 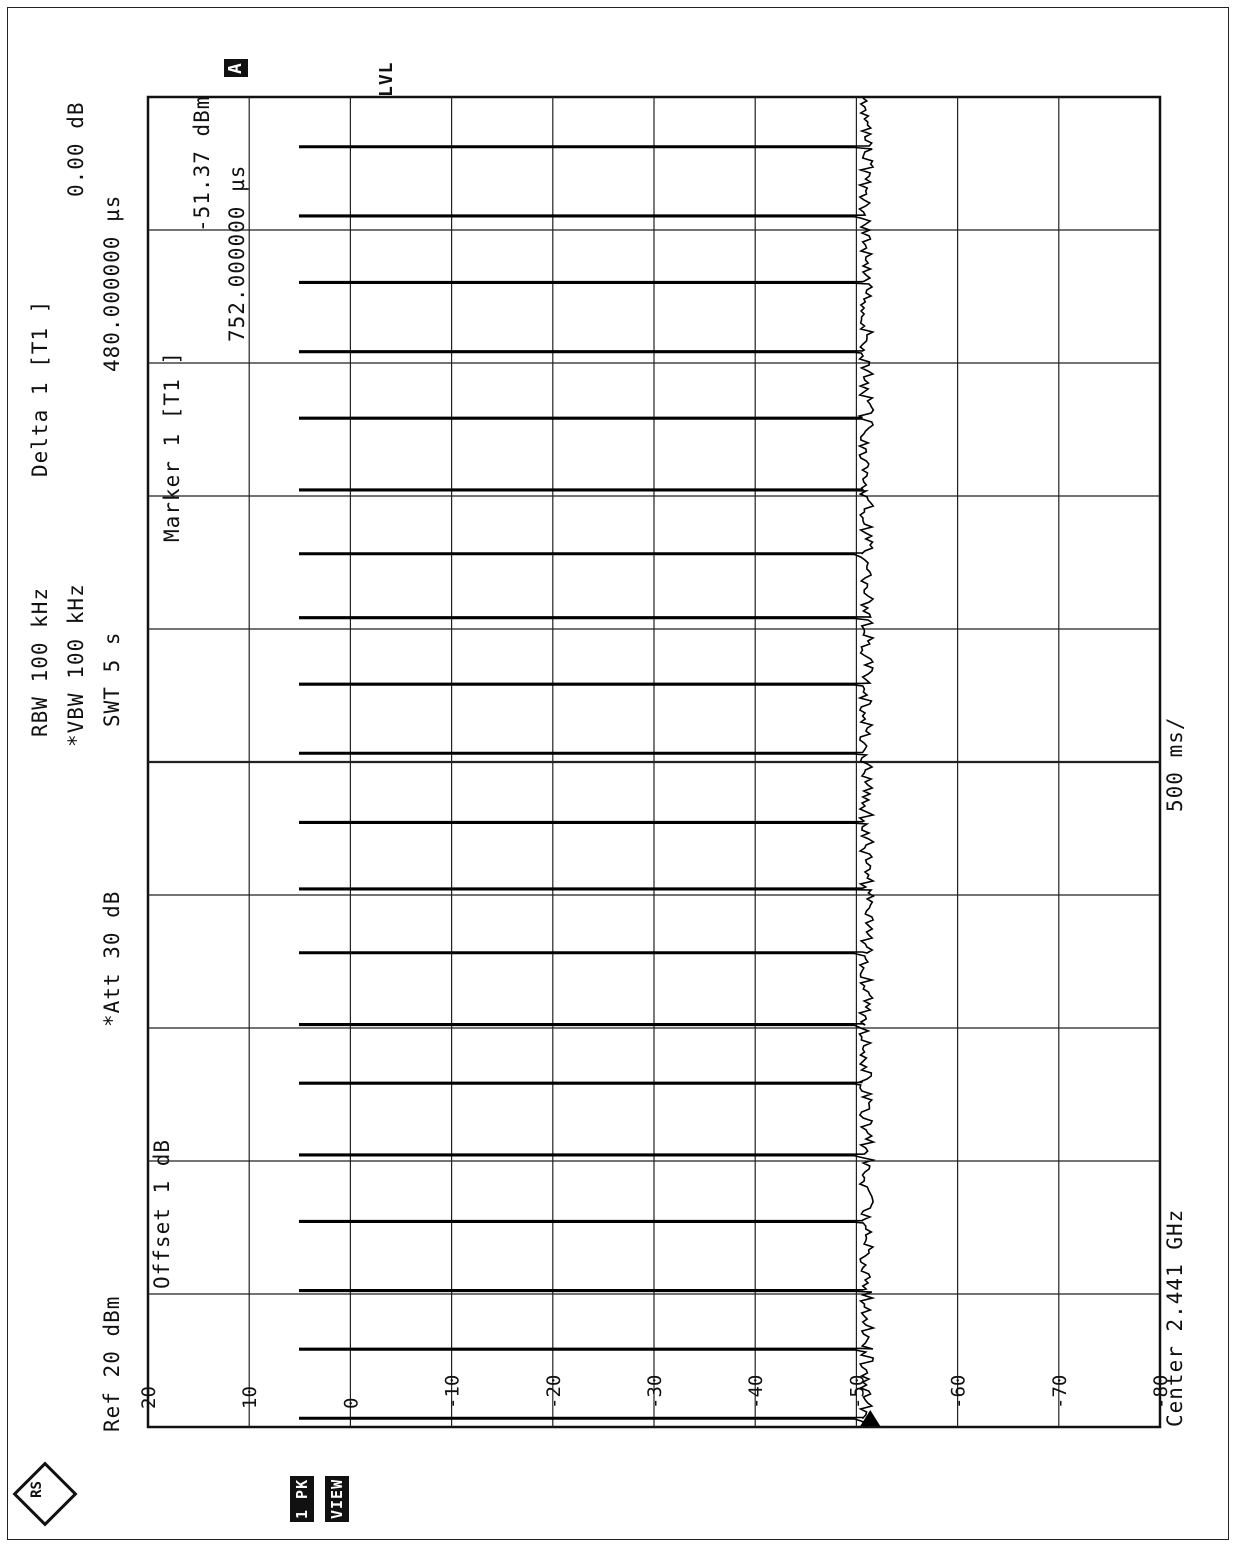 What do you see at coordinates (1060, 1392) in the screenshot?
I see `y-tick-label: -70` at bounding box center [1060, 1392].